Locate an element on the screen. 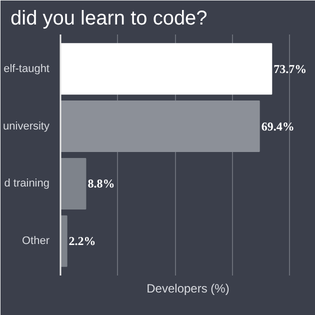 This screenshot has height=315, width=315. chart-title: did you learn to code? is located at coordinates (109, 19).